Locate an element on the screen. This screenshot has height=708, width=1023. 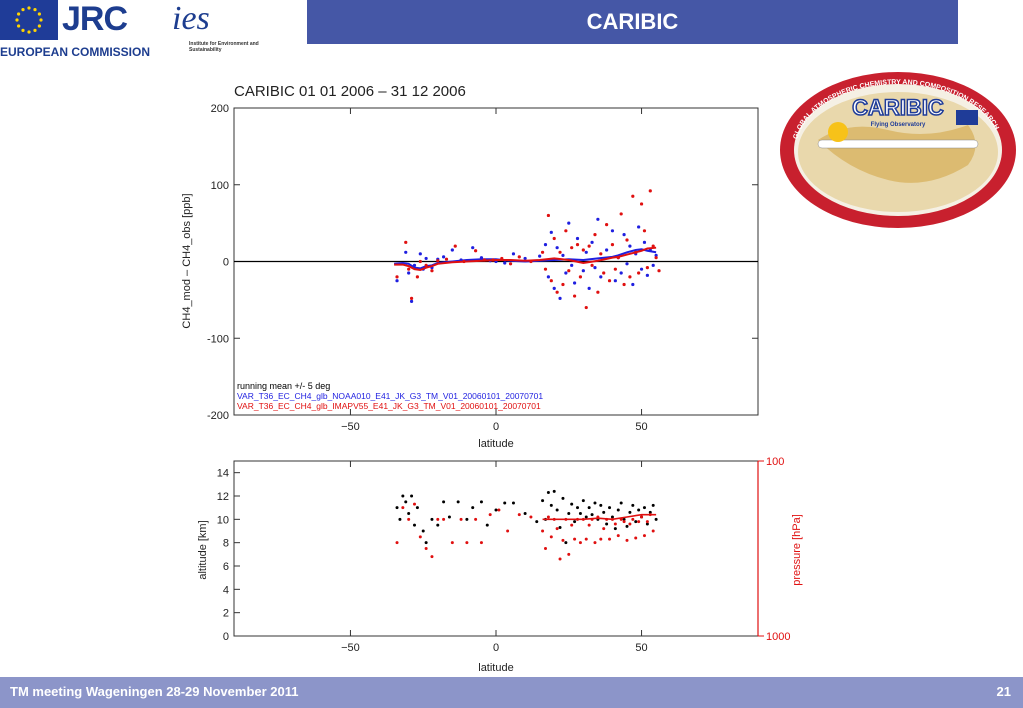
caribic-badge-subtitle: Flying Observatory is located at coordinates (898, 125).